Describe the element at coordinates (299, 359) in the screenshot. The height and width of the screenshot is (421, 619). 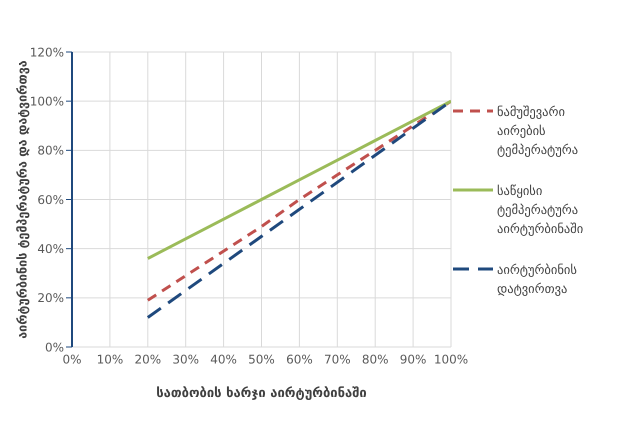
I see `x-tick-label: 60%` at that location.